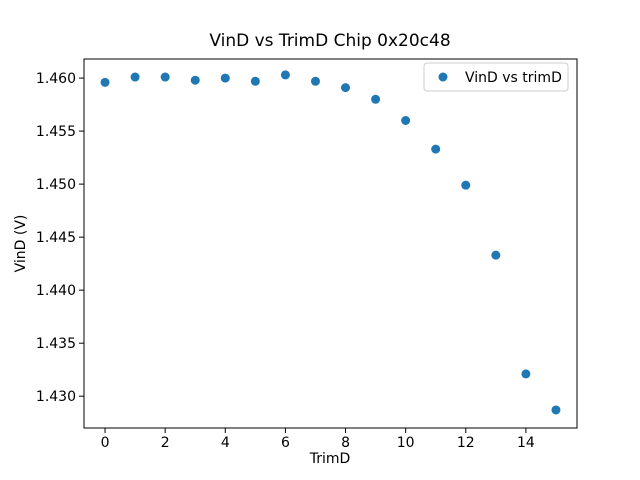 Image resolution: width=640 pixels, height=480 pixels. Describe the element at coordinates (526, 443) in the screenshot. I see `x-tick-label: 14` at that location.